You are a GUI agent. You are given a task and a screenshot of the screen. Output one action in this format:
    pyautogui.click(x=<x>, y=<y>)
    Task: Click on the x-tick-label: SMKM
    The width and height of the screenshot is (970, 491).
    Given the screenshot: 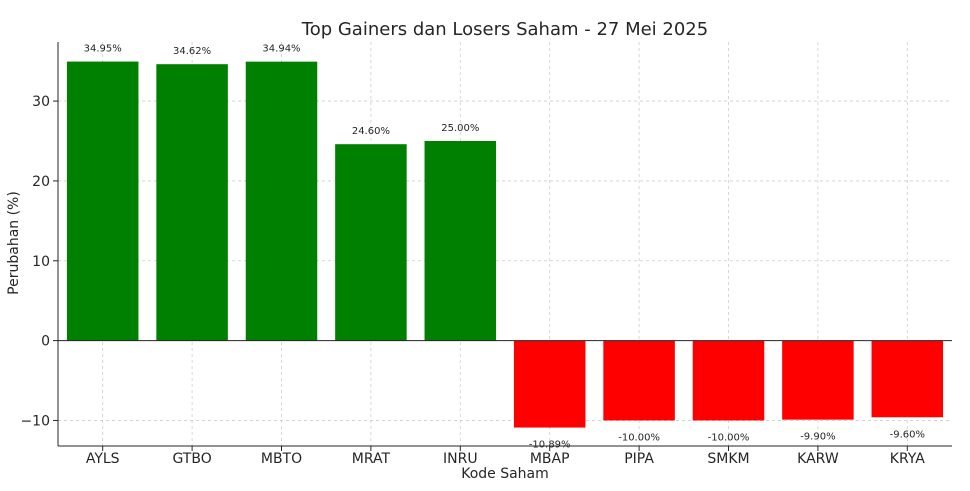 What is the action you would take?
    pyautogui.click(x=728, y=459)
    